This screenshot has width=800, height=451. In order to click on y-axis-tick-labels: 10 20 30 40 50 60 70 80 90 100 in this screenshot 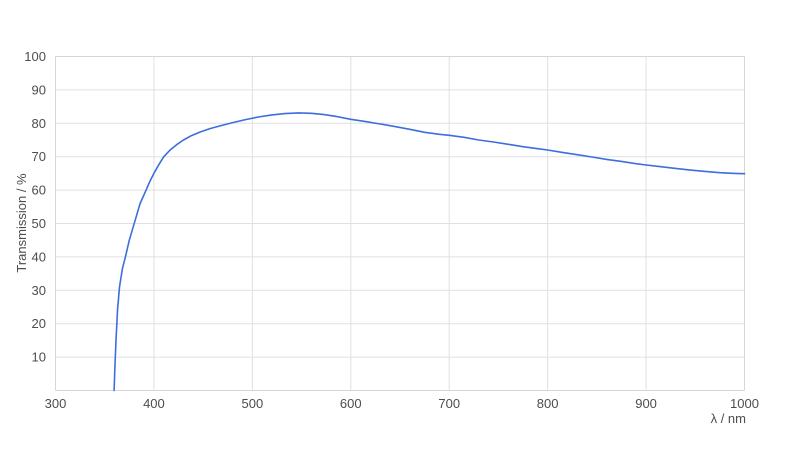, I will do `click(35, 207)`.